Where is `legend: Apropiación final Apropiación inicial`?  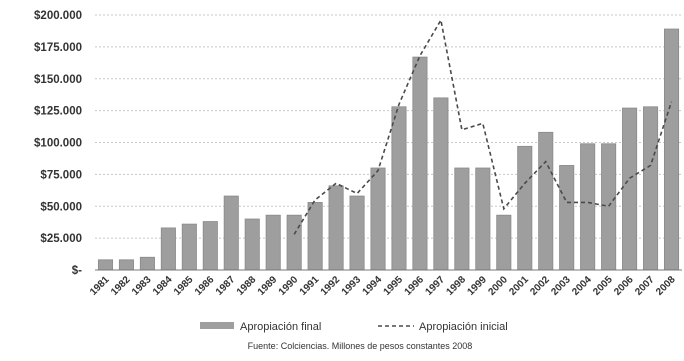 legend: Apropiación final Apropiación inicial is located at coordinates (354, 327).